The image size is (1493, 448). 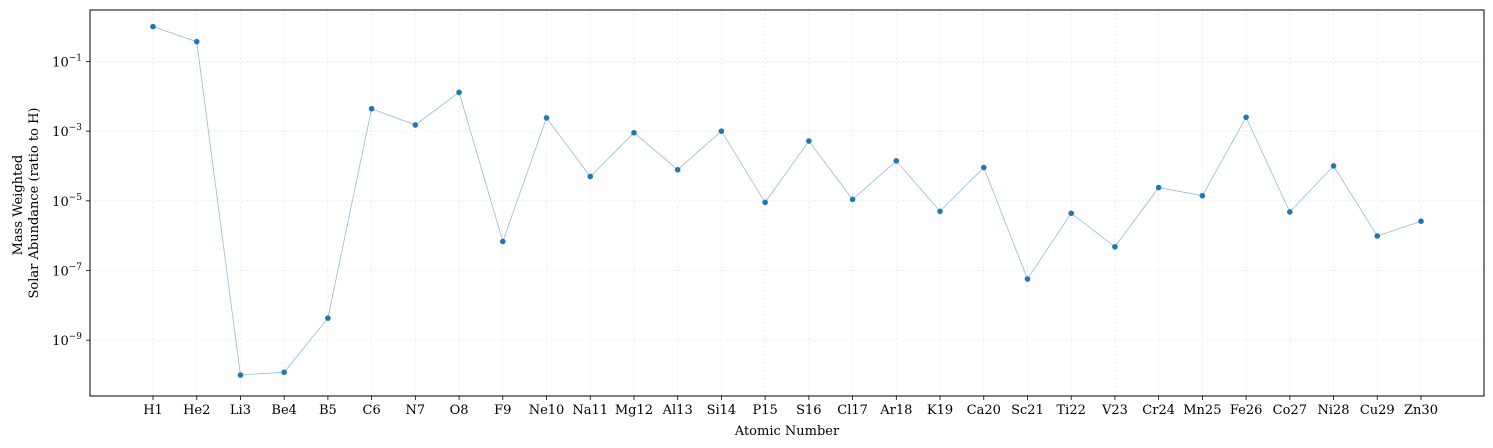 What do you see at coordinates (895, 410) in the screenshot?
I see `x-tick-label: Ar18` at bounding box center [895, 410].